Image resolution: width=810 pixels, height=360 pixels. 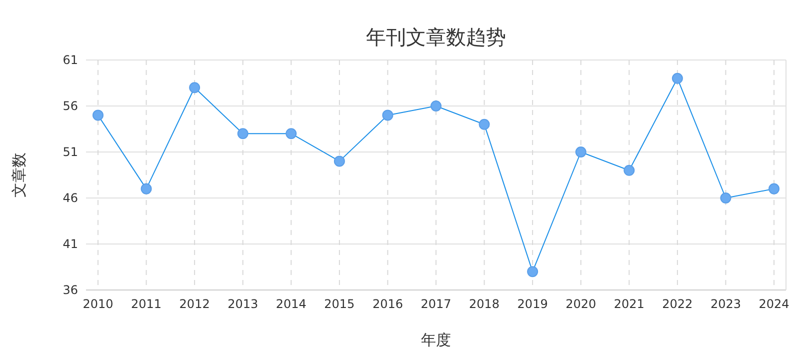 I want to click on y-tick-label: 56, so click(x=70, y=106).